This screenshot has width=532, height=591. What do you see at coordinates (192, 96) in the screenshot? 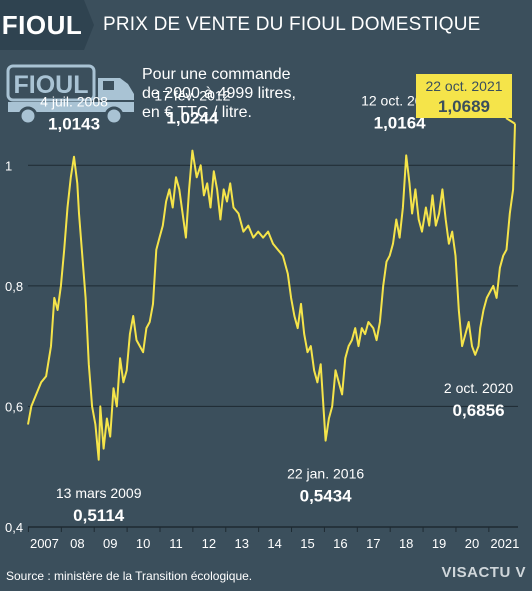
I see `annotation-date: 17 fév. 2012` at bounding box center [192, 96].